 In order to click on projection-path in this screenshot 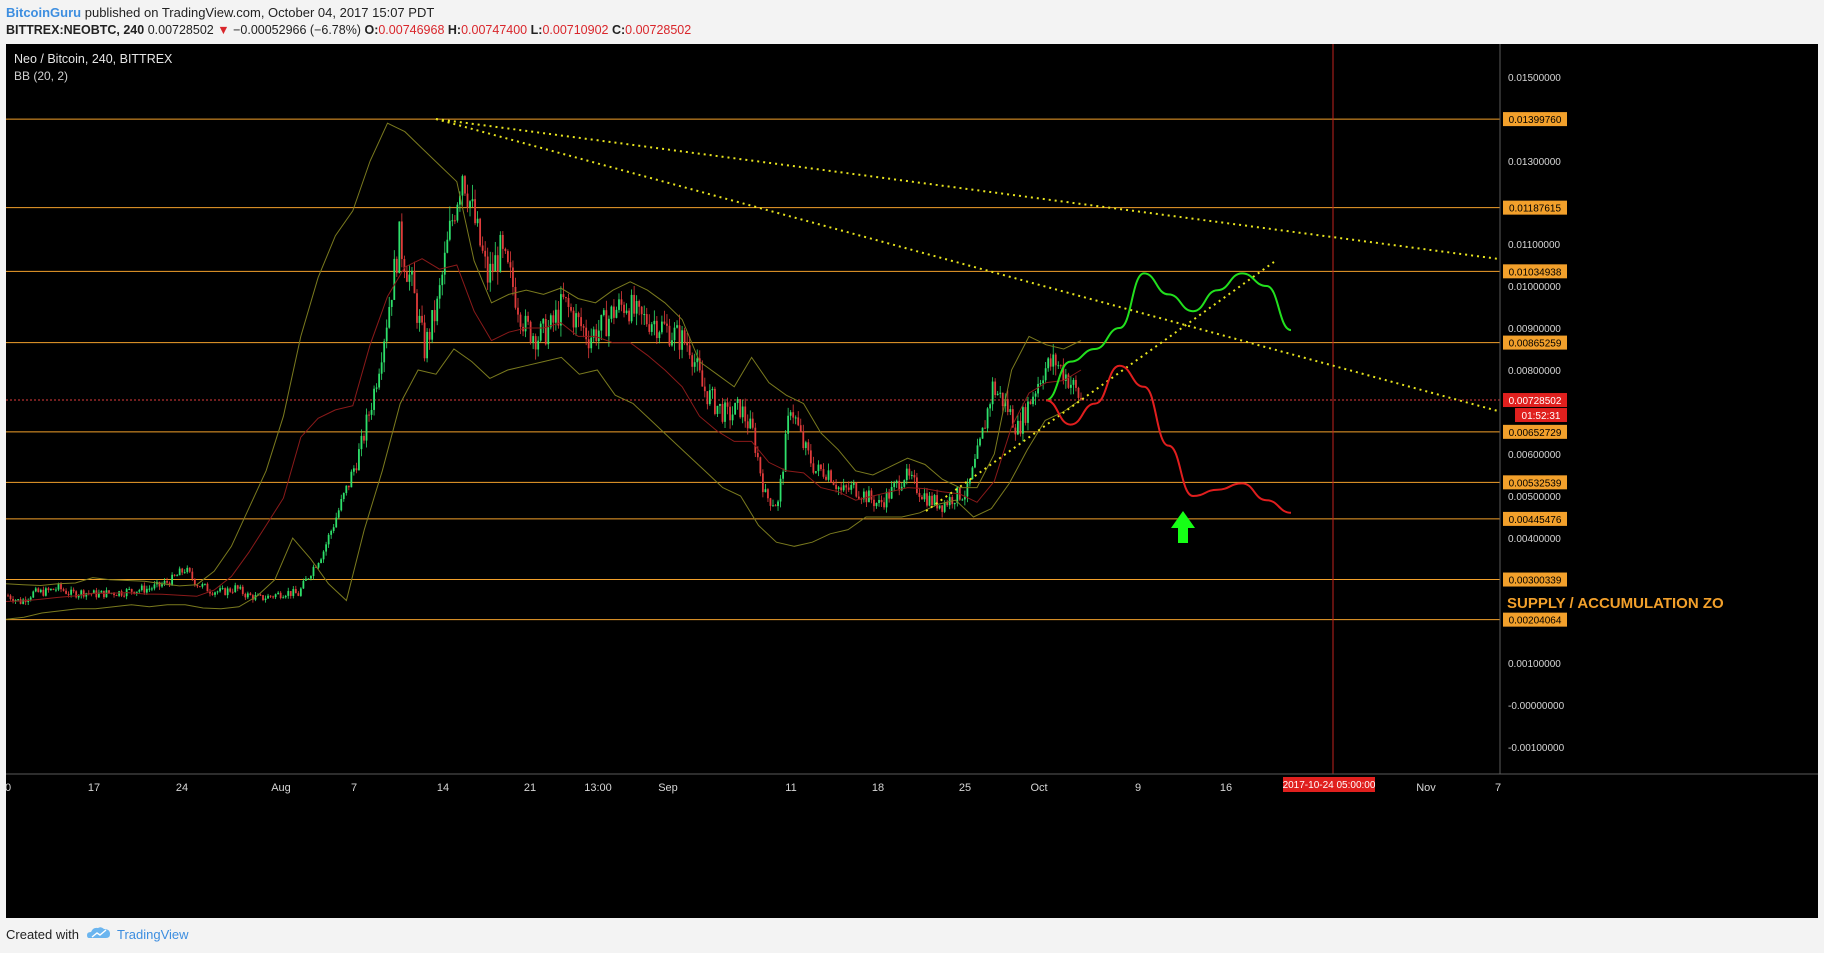, I will do `click(1168, 337)`.